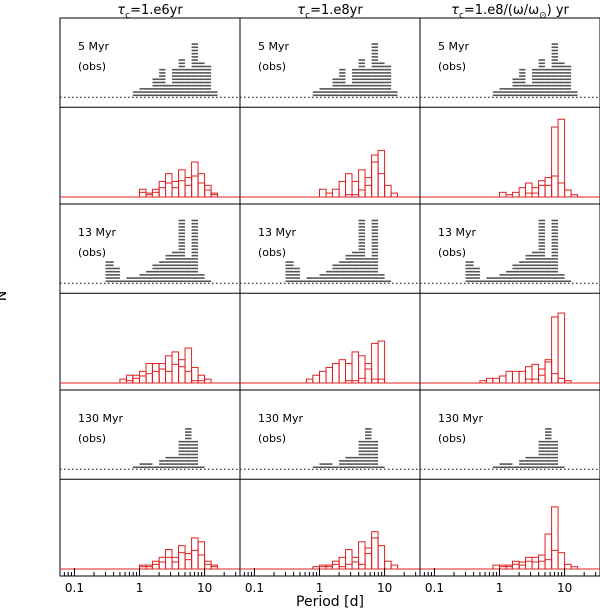  What do you see at coordinates (92, 438) in the screenshot?
I see `row-obs-label: (obs)` at bounding box center [92, 438].